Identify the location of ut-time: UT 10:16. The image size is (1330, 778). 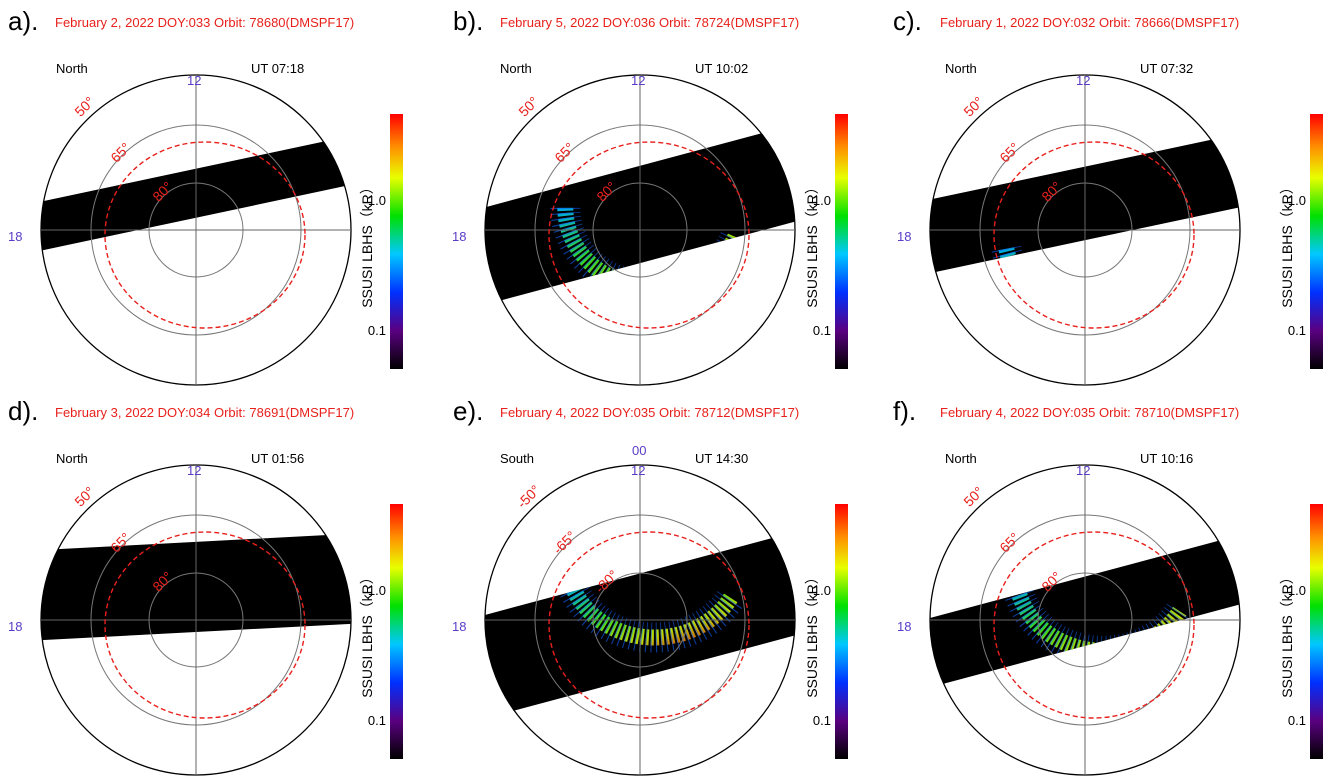
(1166, 458).